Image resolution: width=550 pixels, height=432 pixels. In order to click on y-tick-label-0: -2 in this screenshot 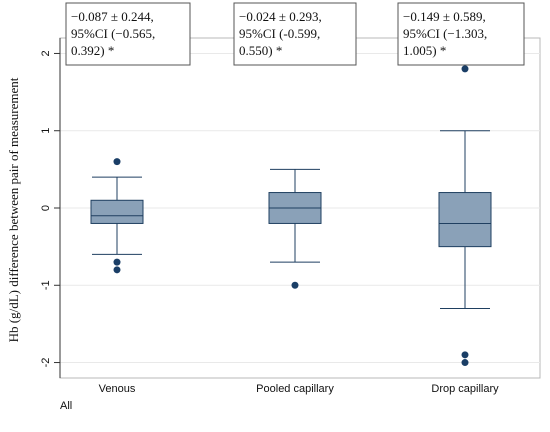, I will do `click(46, 363)`.